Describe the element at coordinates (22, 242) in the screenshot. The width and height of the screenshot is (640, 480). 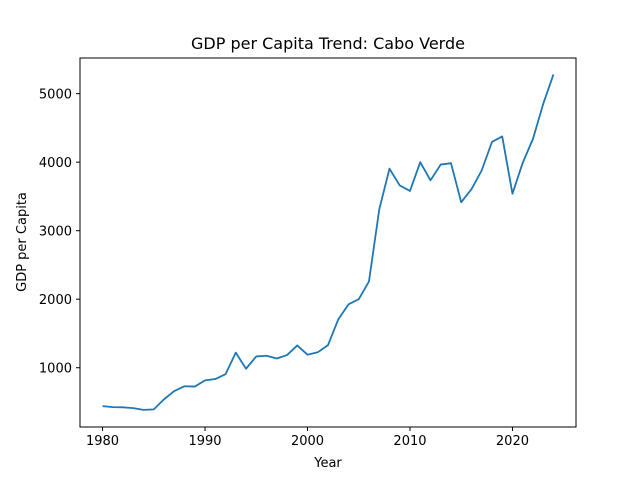
I see `y-axis-label: GDP per Capita` at that location.